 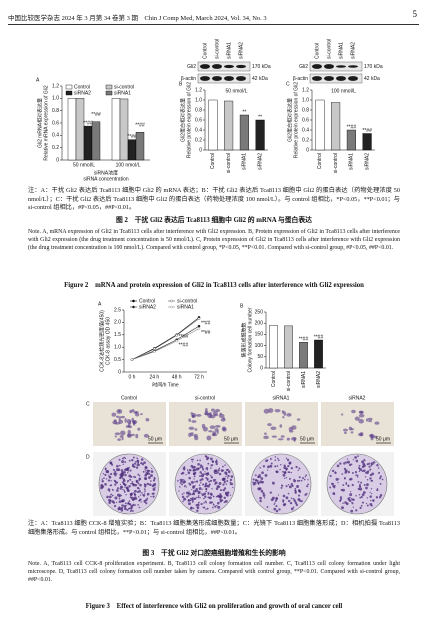 What do you see at coordinates (119, 372) in the screenshot?
I see `y-tick-label: 0` at bounding box center [119, 372].